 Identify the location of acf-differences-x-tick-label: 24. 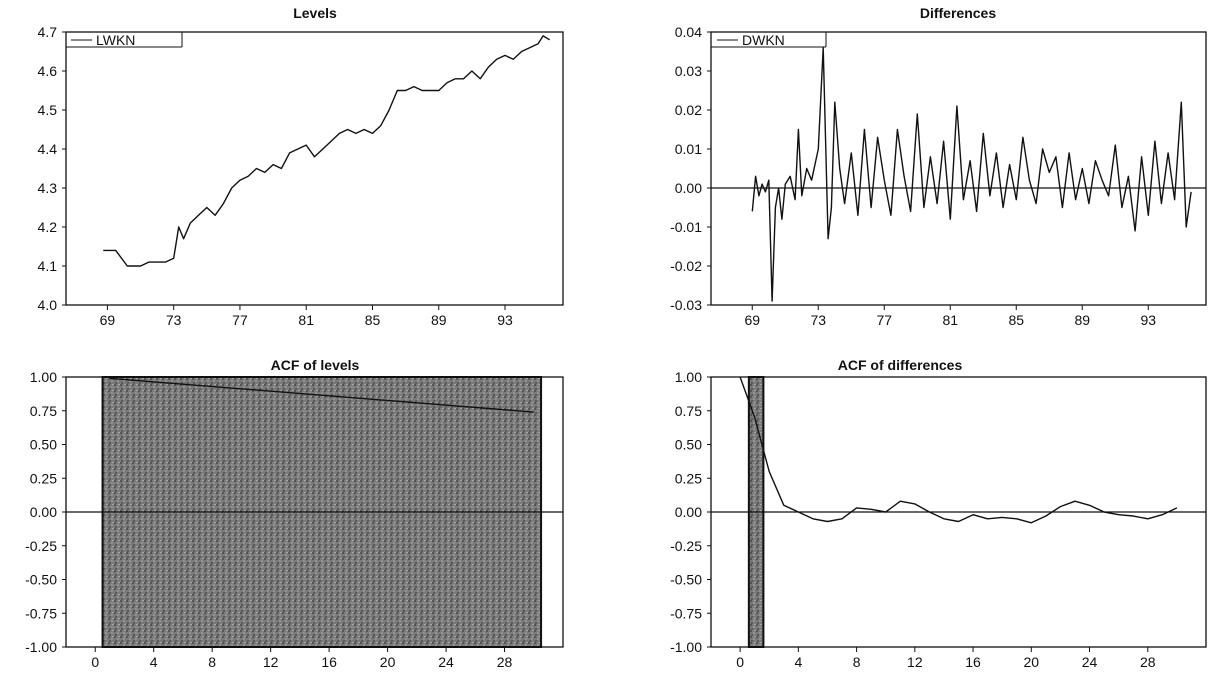
(1090, 662).